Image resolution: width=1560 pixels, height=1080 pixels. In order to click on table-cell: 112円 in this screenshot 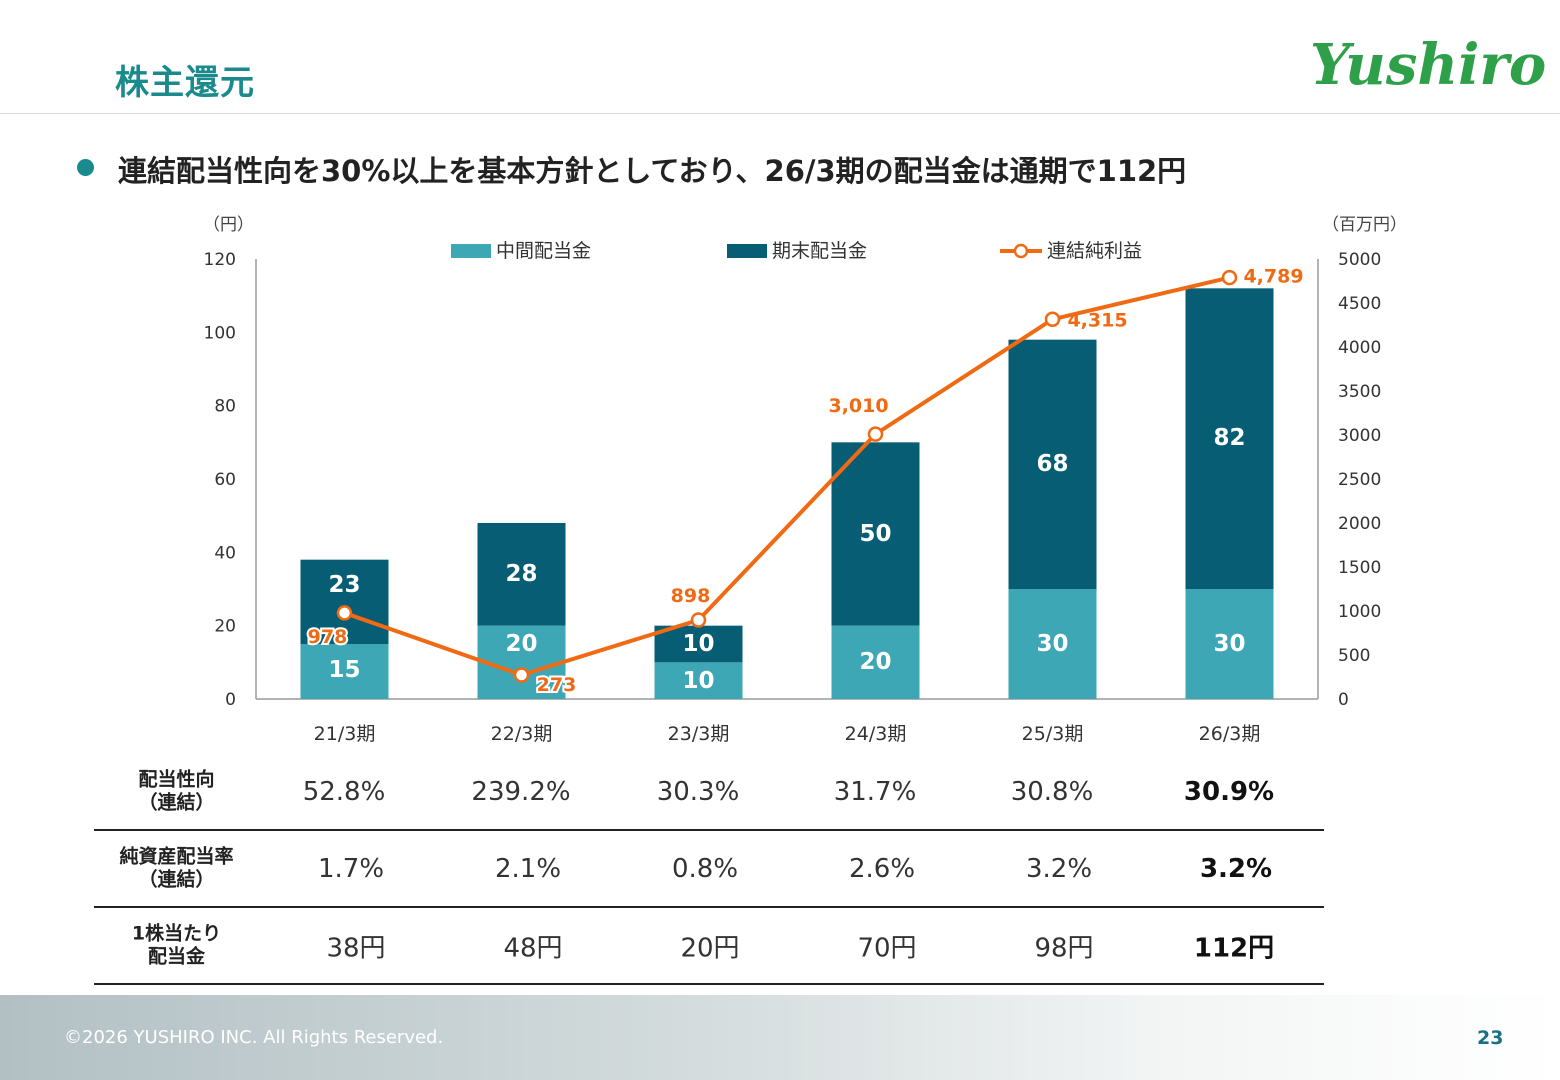, I will do `click(1234, 948)`.